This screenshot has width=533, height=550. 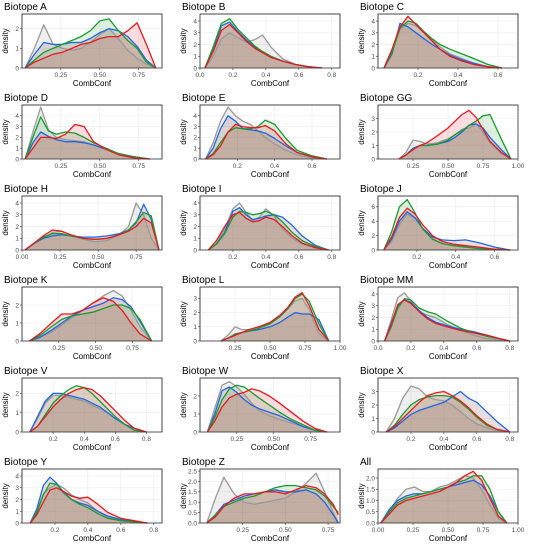 What do you see at coordinates (370, 523) in the screenshot?
I see `y-tick-label: 0.0` at bounding box center [370, 523].